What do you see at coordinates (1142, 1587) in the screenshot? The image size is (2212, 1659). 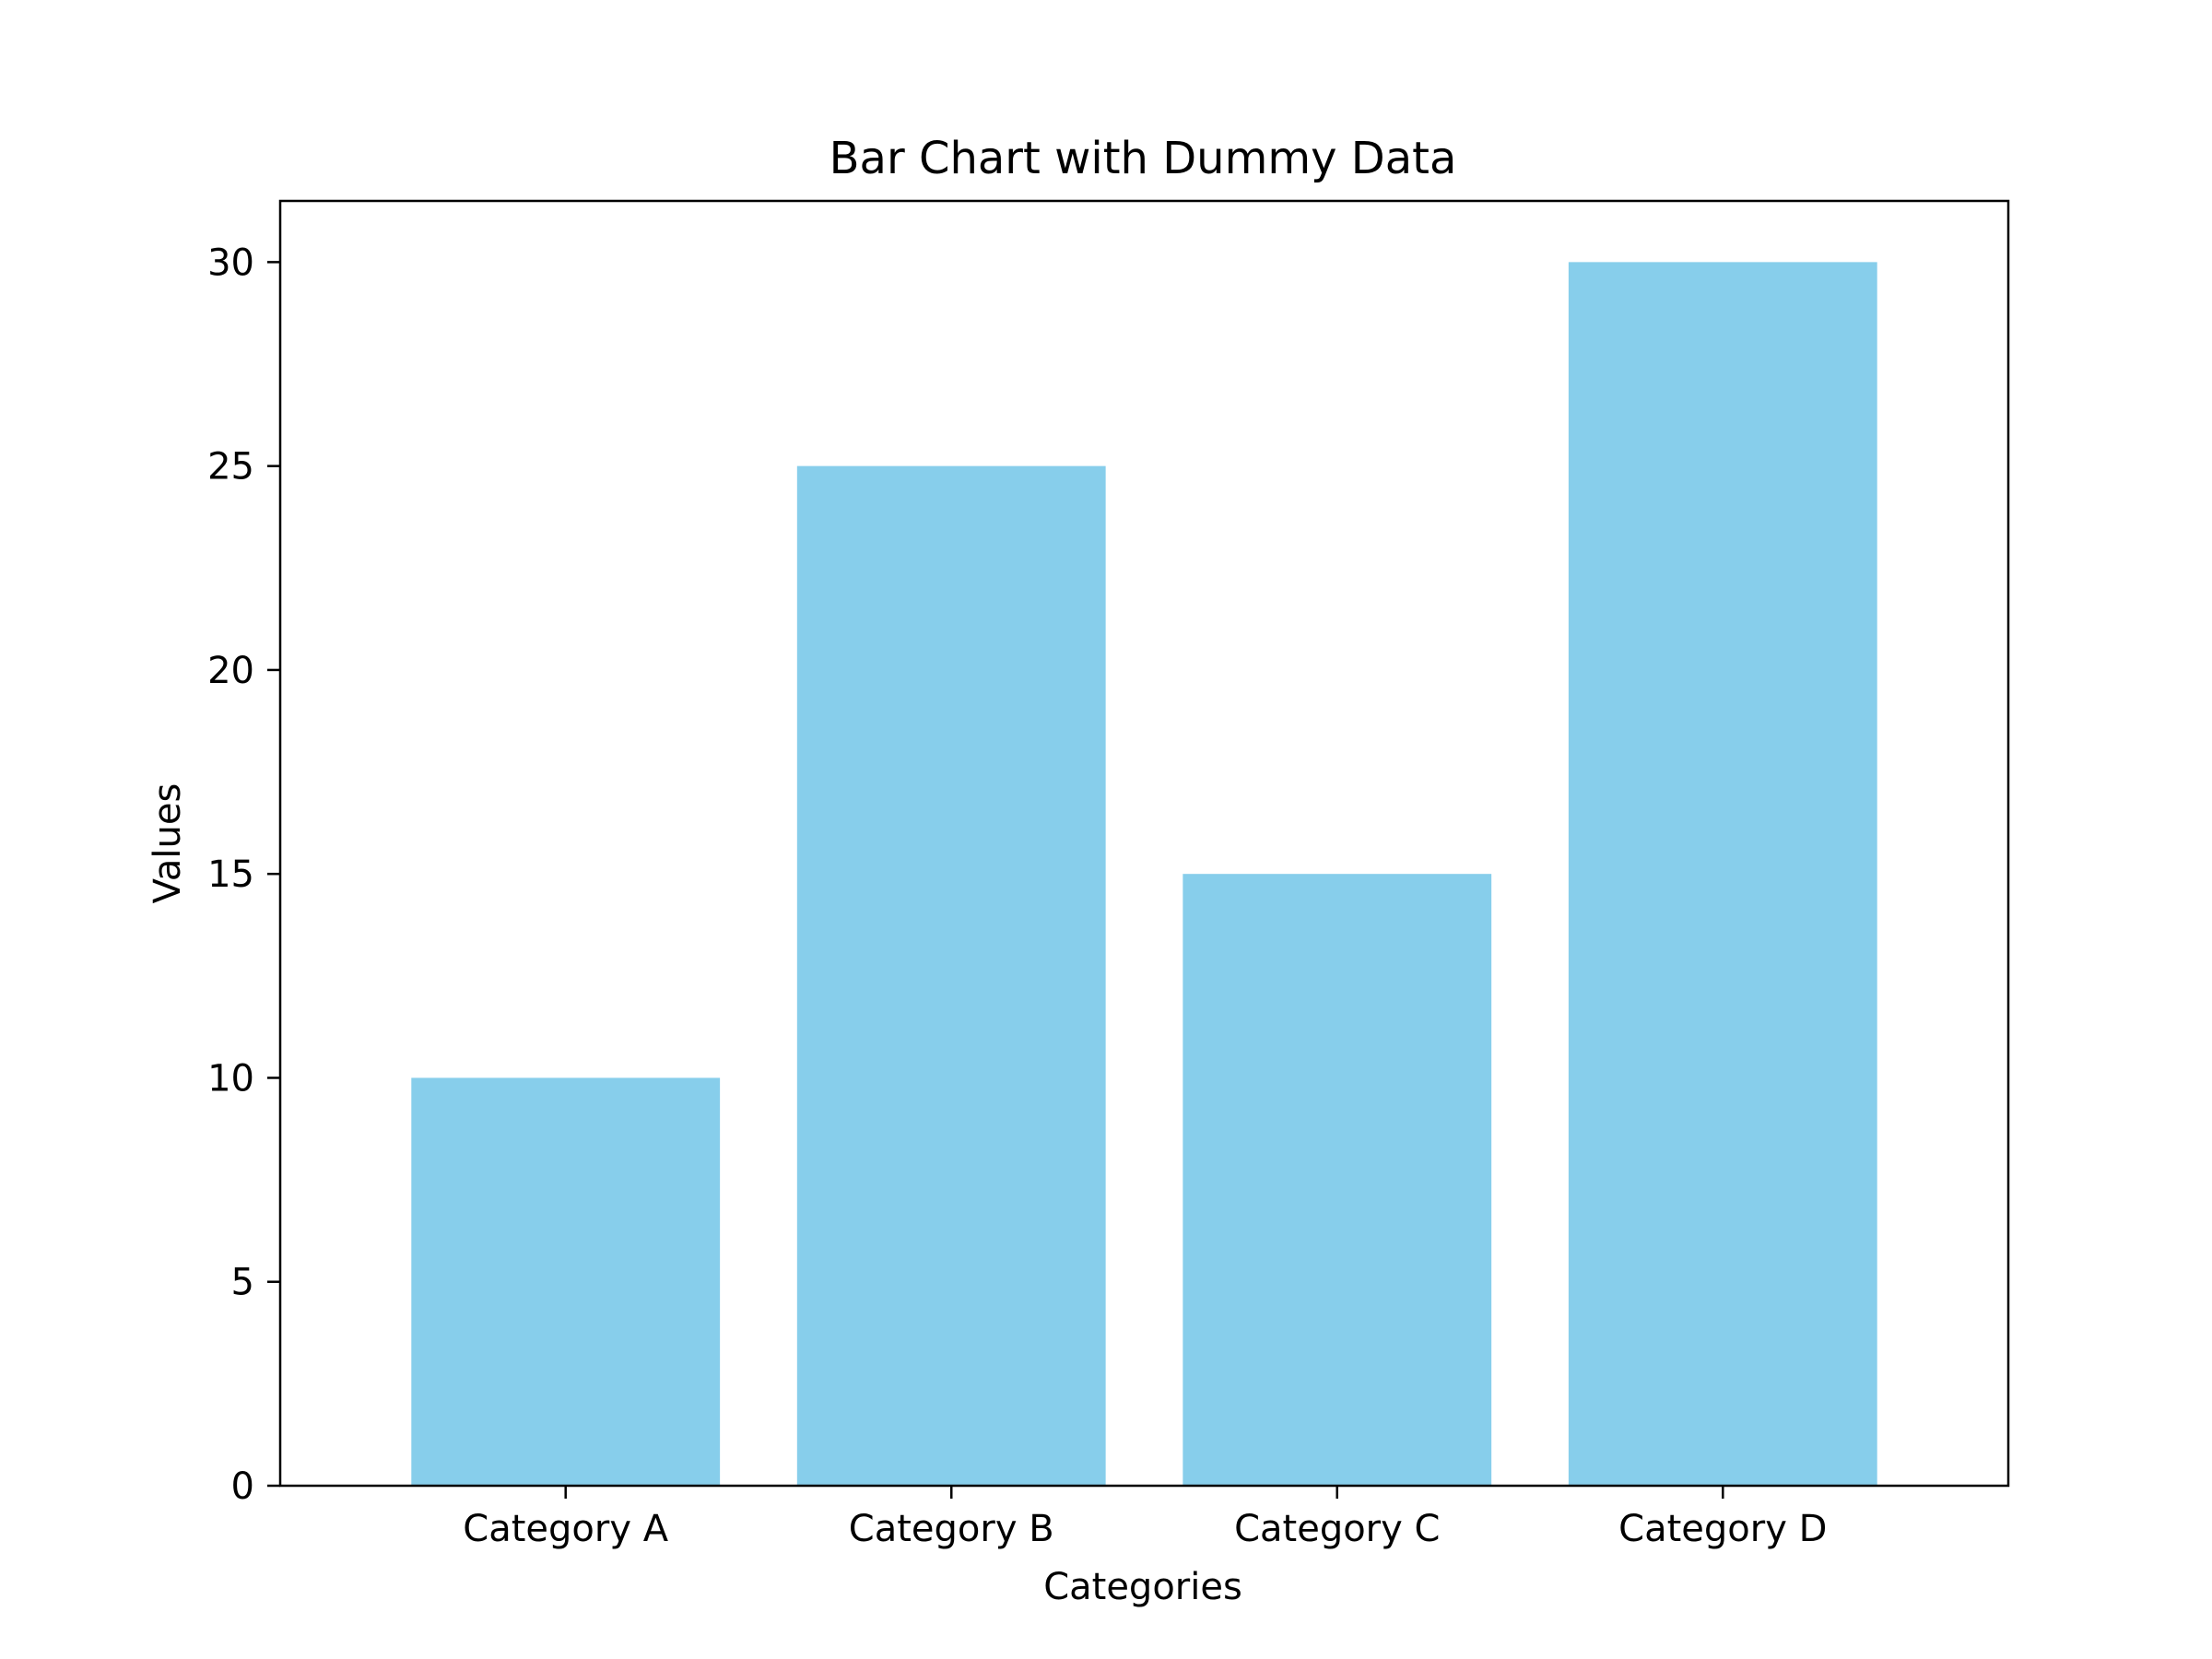 I see `x-axis-label: Categories` at bounding box center [1142, 1587].